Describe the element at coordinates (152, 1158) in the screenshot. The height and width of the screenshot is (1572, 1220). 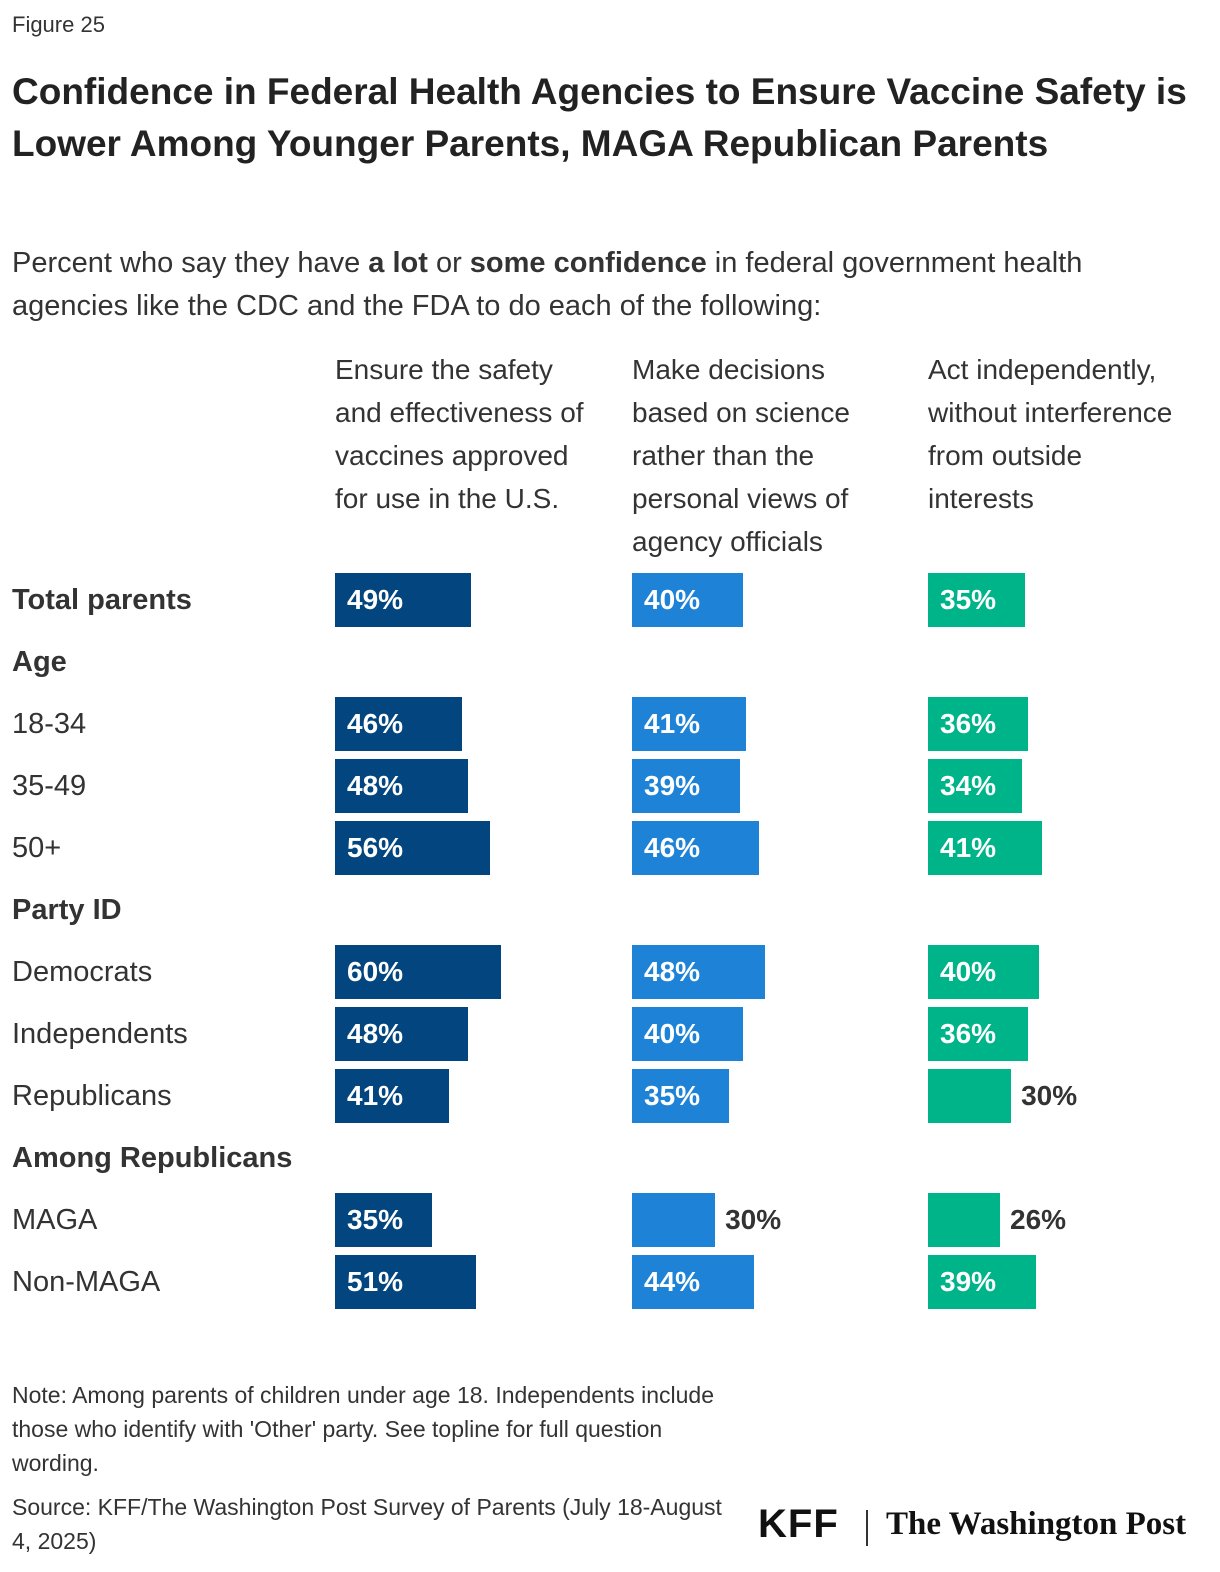
I see `group-label: Among Republicans` at that location.